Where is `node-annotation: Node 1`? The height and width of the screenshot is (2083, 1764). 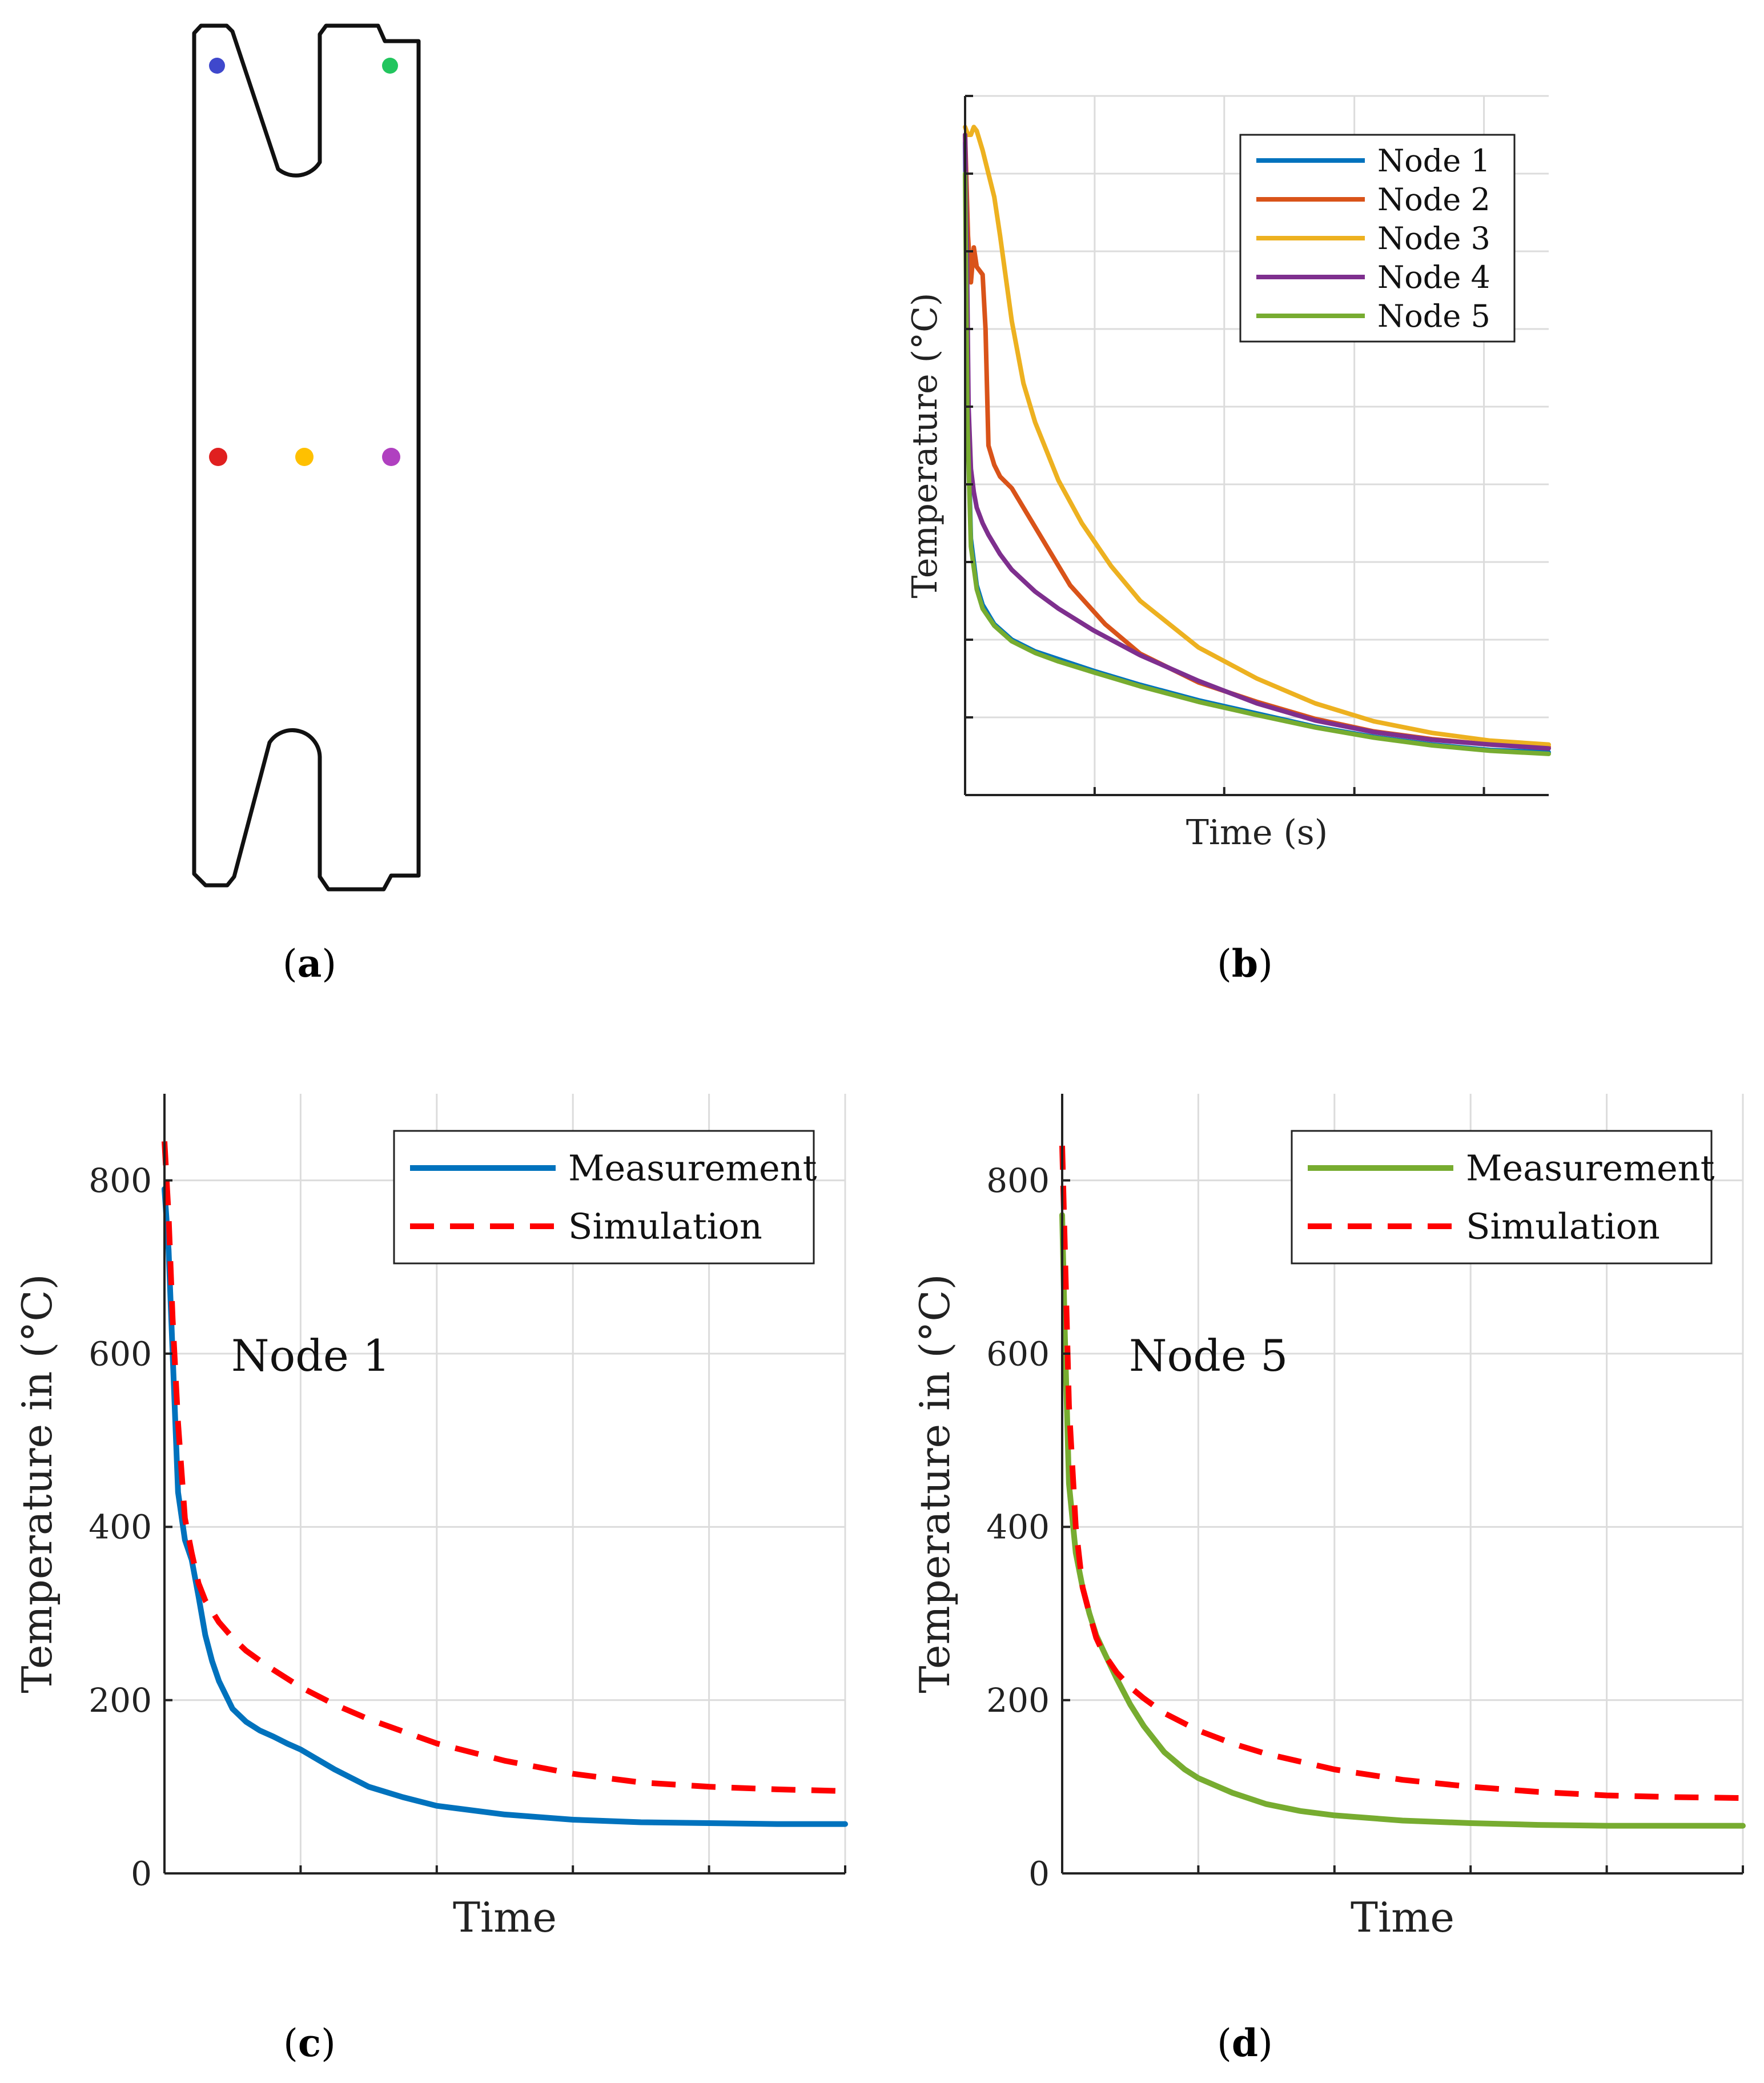
node-annotation: Node 1 is located at coordinates (310, 1355).